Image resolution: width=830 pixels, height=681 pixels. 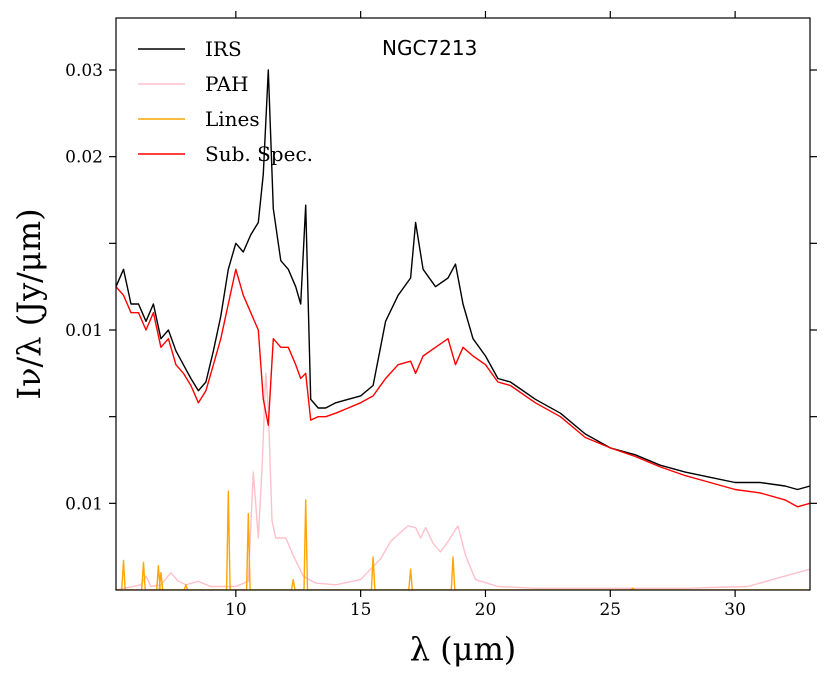 What do you see at coordinates (29, 303) in the screenshot?
I see `y-axis-title: Iν/λ (Jy/μm)` at bounding box center [29, 303].